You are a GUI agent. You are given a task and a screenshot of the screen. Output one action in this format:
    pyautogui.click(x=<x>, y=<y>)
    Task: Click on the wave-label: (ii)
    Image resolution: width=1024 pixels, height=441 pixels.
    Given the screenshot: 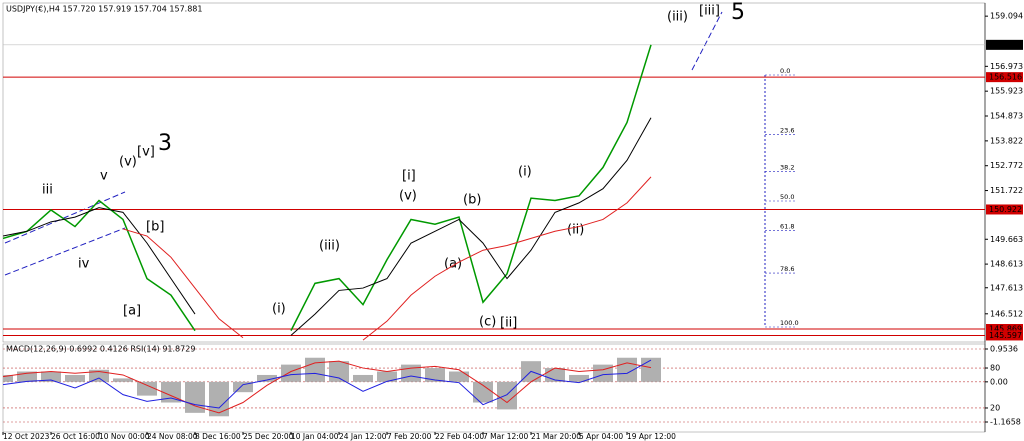 What is the action you would take?
    pyautogui.click(x=575, y=230)
    